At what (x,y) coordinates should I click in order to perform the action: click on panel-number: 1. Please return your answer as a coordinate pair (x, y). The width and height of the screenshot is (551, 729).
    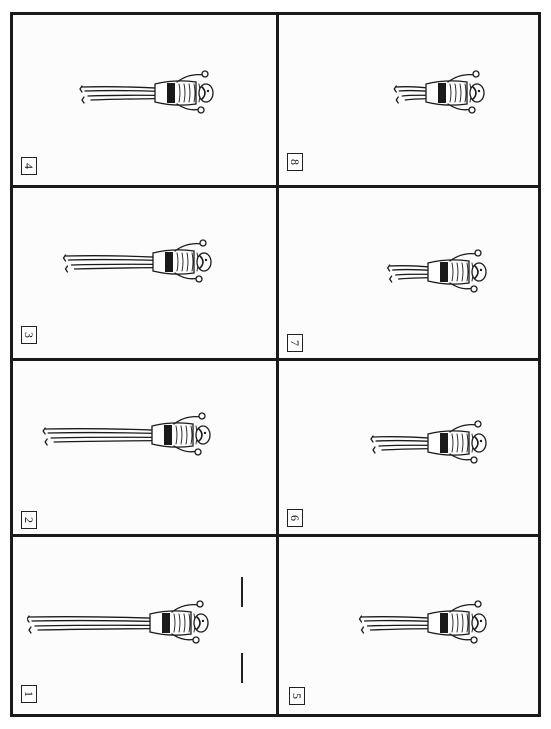
    Looking at the image, I should click on (29, 694).